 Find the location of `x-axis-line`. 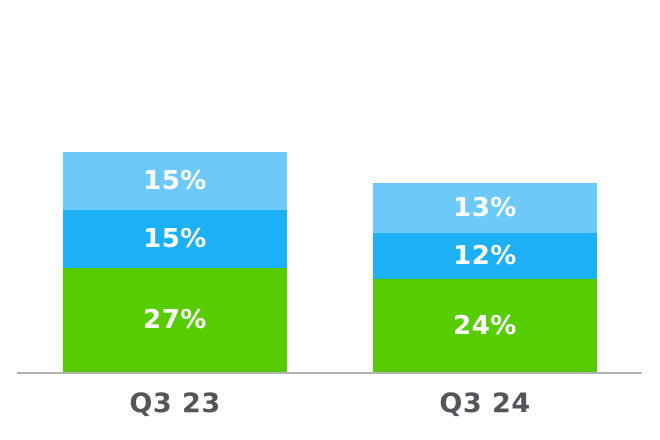

x-axis-line is located at coordinates (329, 373).